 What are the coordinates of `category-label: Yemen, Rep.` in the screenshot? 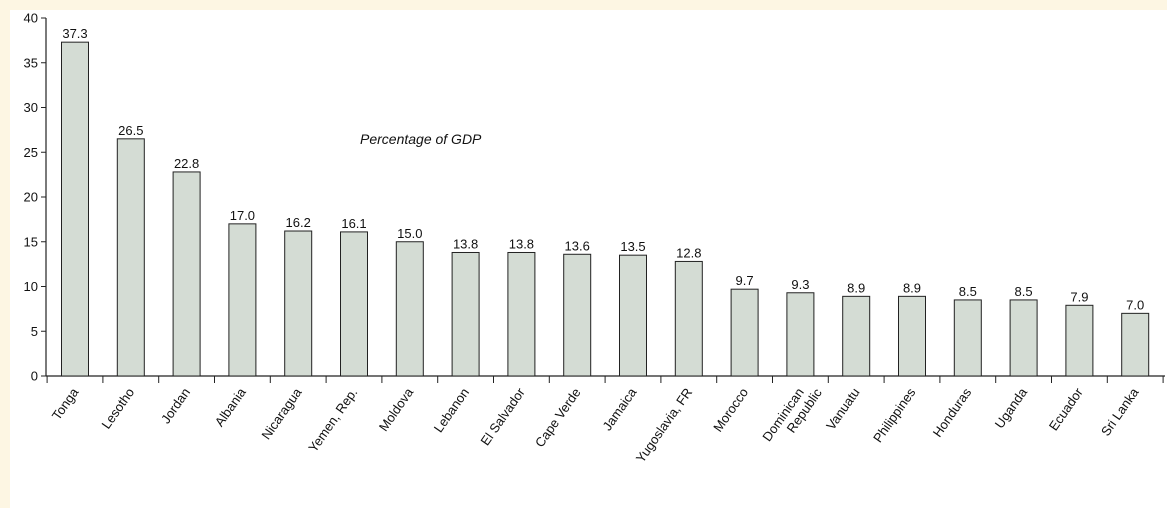 It's located at (332, 420).